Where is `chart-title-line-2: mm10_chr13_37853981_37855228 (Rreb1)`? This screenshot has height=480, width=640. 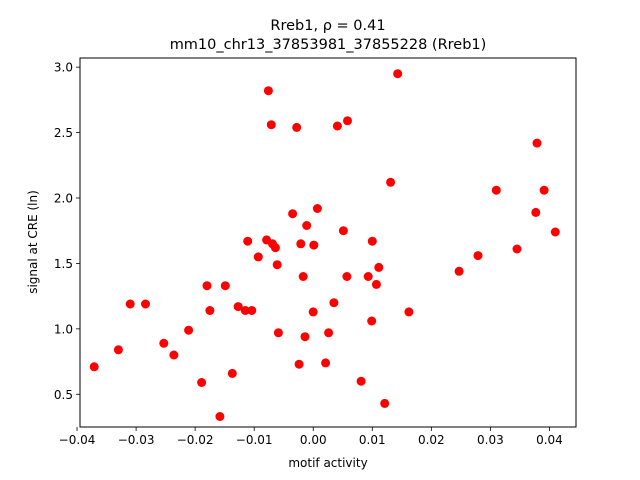
chart-title-line-2: mm10_chr13_37853981_37855228 (Rreb1) is located at coordinates (328, 45).